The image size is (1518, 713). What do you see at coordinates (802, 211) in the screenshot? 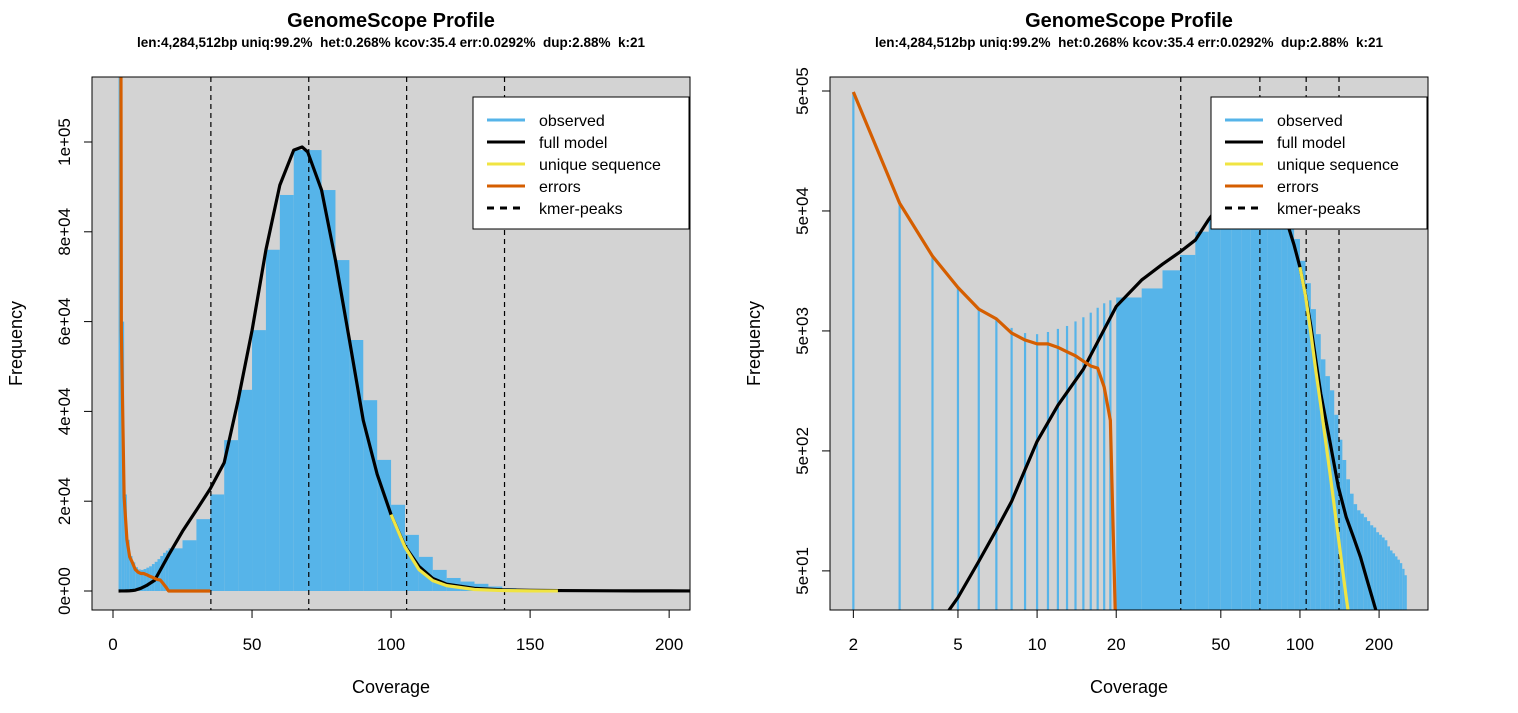
I see `y-tick-label: 5e+04` at bounding box center [802, 211].